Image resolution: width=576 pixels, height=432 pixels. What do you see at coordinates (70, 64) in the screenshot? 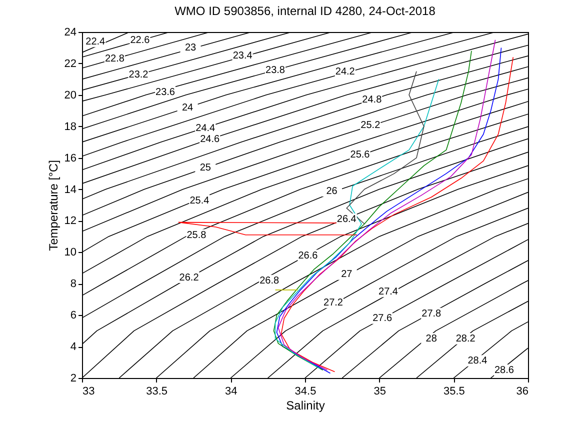
I see `y-tick-label: 22` at bounding box center [70, 64].